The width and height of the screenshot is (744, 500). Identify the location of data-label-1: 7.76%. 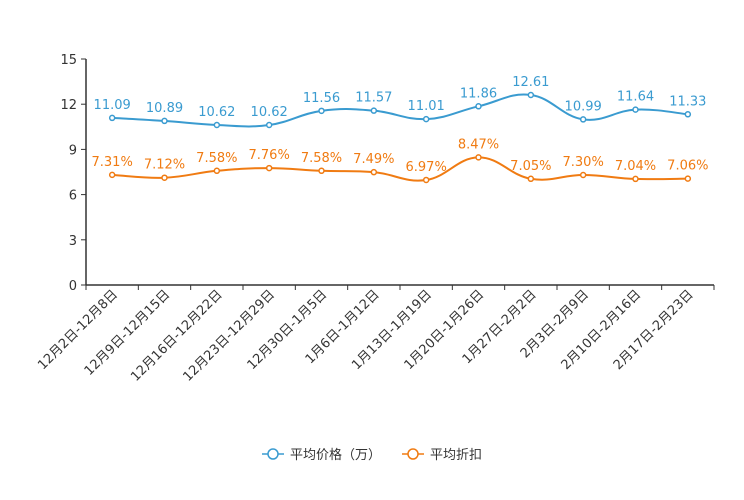
(269, 155).